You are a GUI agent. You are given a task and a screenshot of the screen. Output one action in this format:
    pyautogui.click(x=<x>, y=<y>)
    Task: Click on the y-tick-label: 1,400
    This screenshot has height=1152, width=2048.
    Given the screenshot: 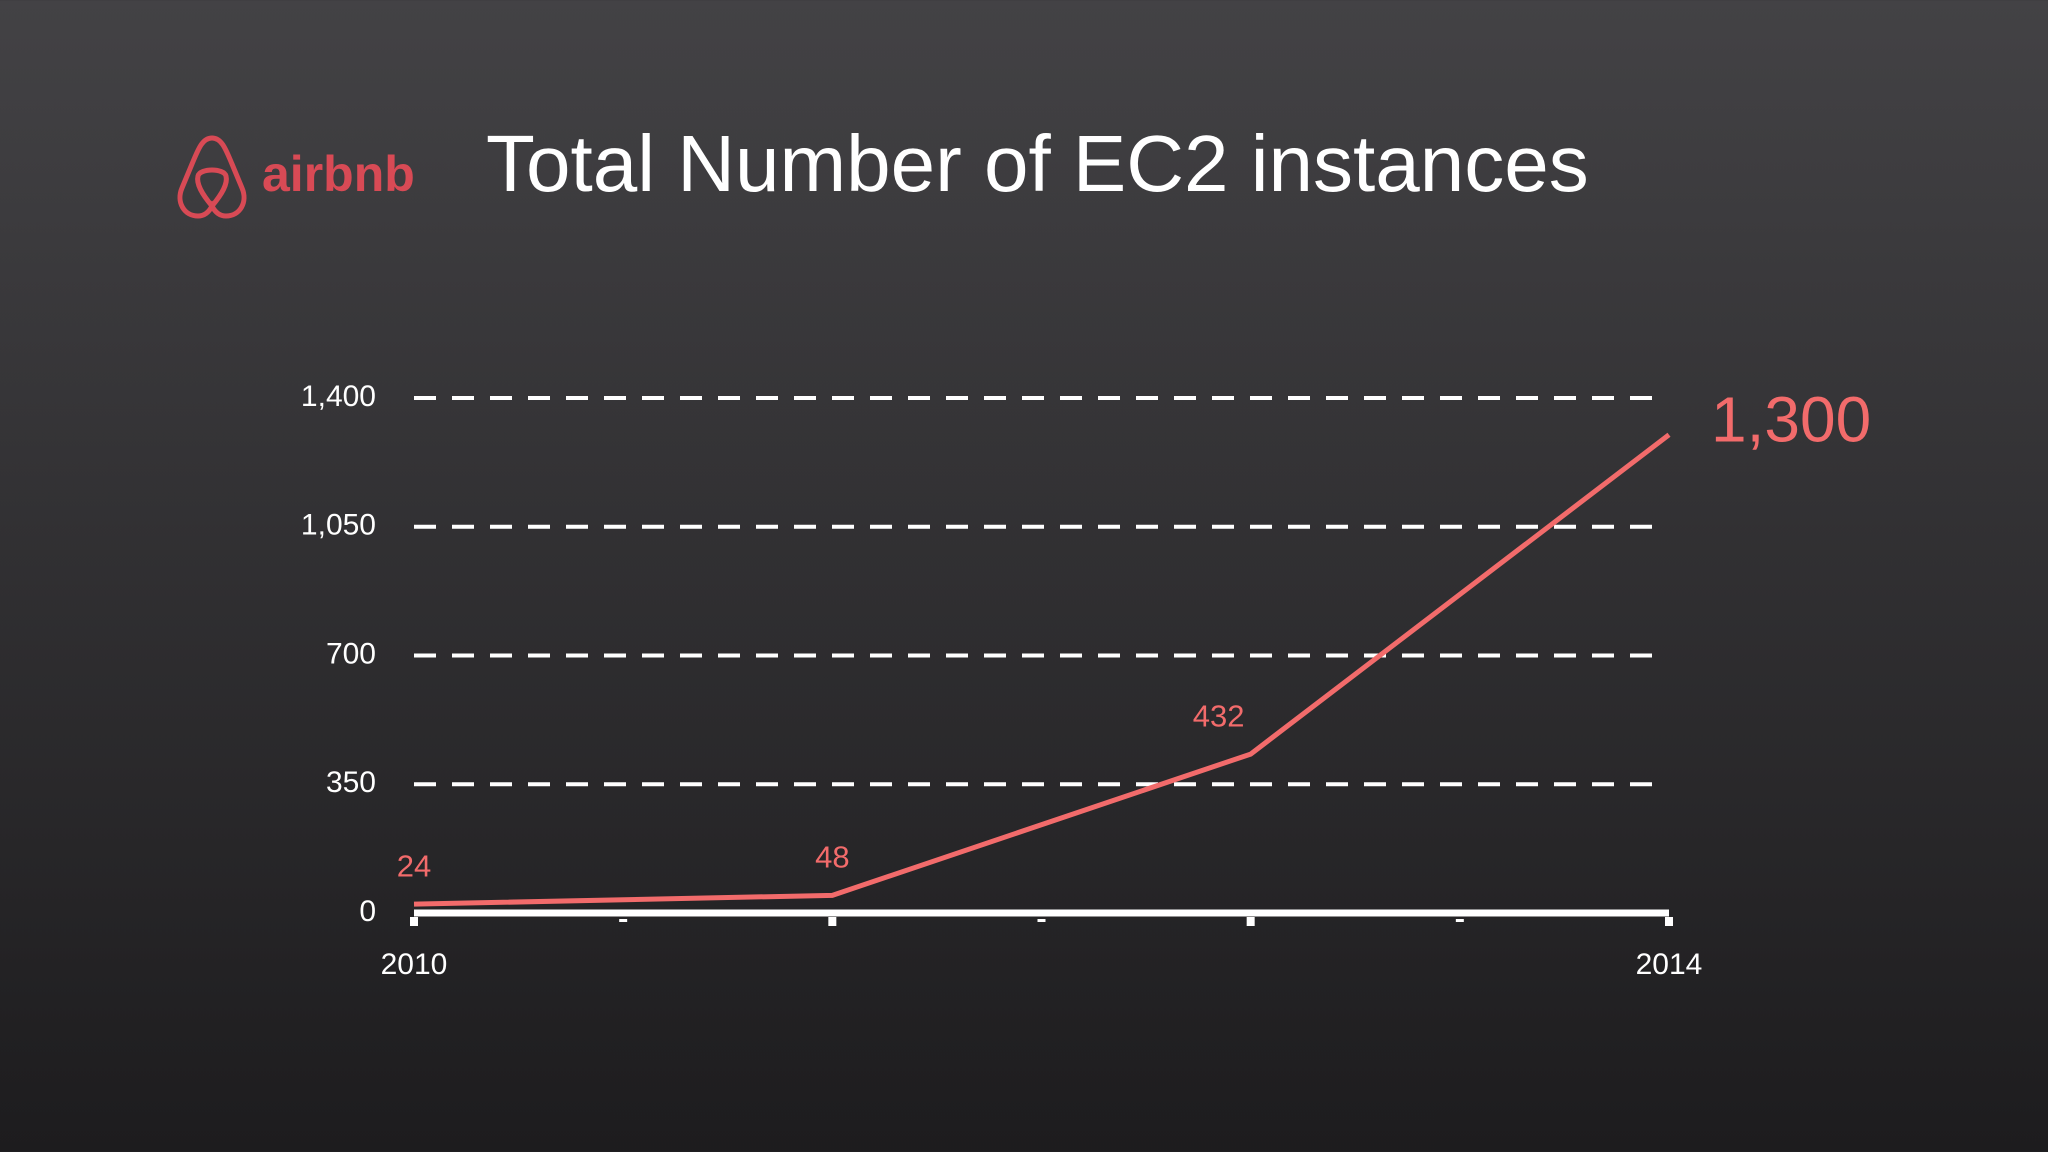 What is the action you would take?
    pyautogui.click(x=338, y=396)
    